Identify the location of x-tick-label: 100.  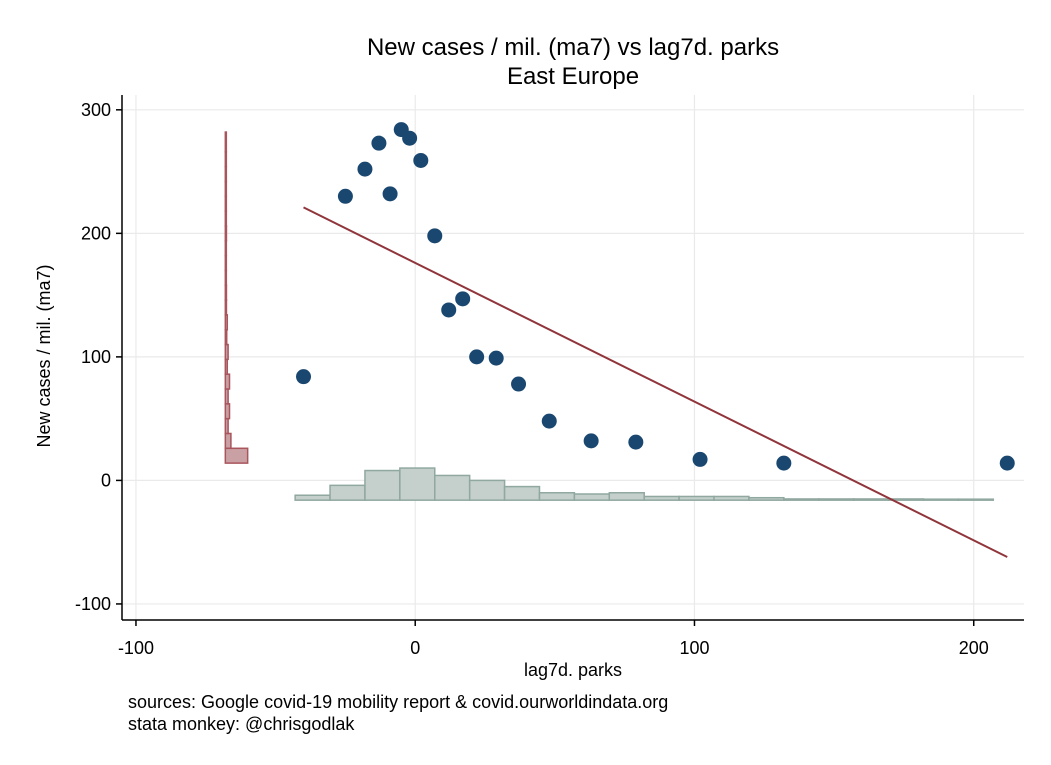
(694, 648).